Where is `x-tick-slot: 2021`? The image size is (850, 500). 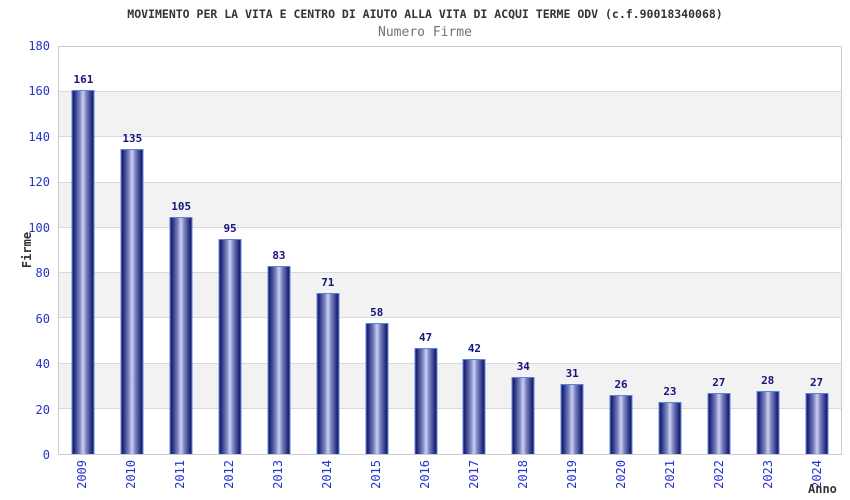 x-tick-slot: 2021 is located at coordinates (670, 479).